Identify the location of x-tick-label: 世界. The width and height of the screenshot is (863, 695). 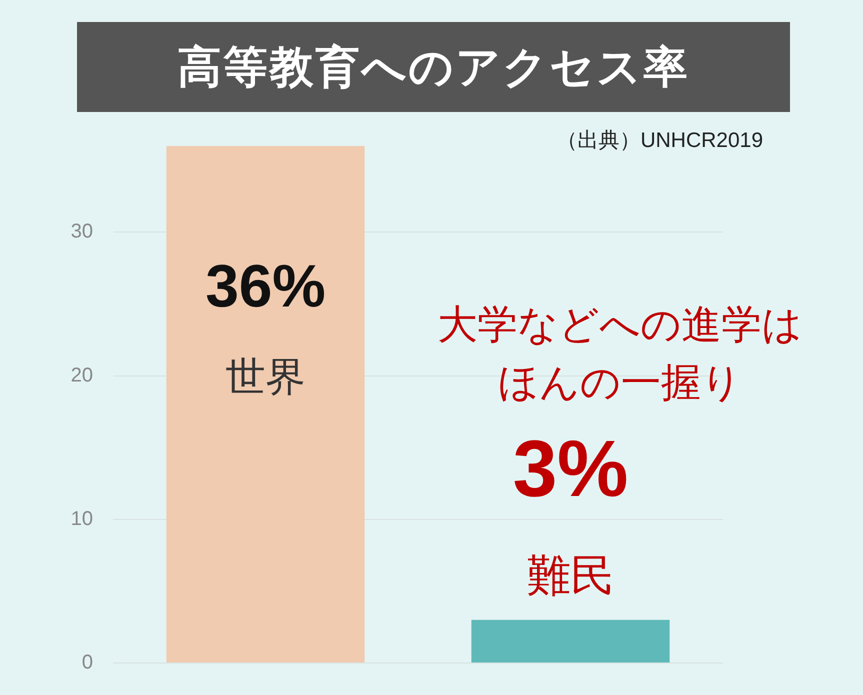
(266, 377).